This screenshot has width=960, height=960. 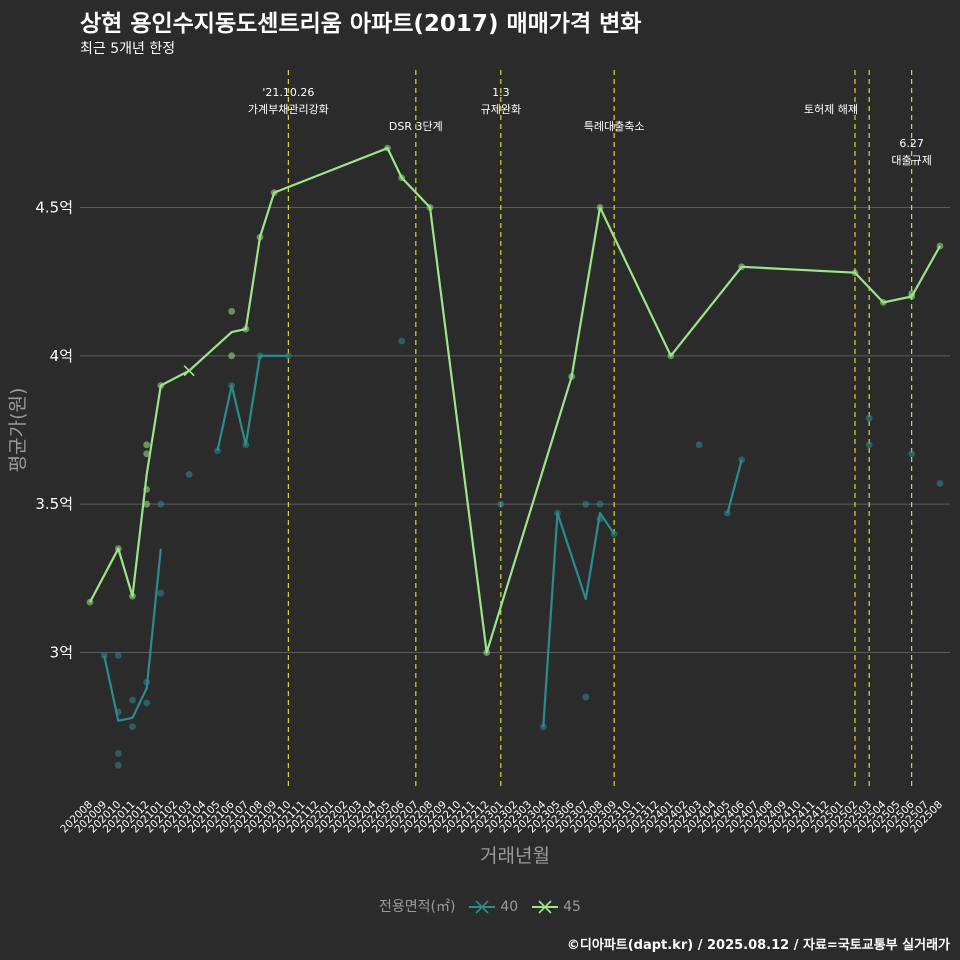 I want to click on legend-title: 전용면적(㎡), so click(x=417, y=907).